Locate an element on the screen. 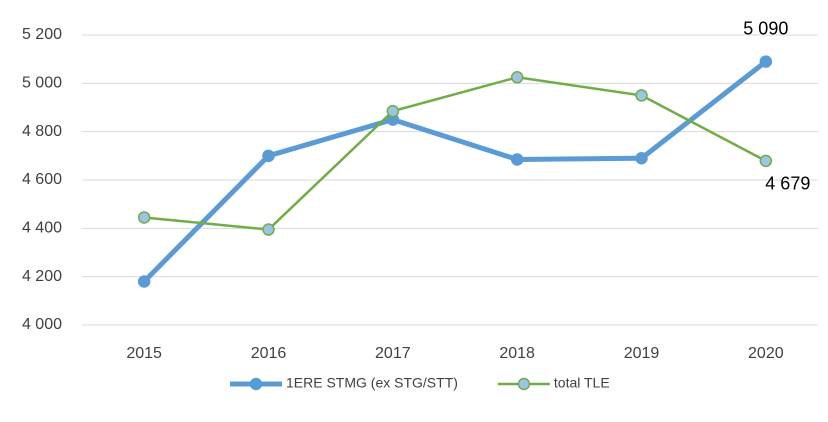  y-tick-label: 4 400 is located at coordinates (42, 228).